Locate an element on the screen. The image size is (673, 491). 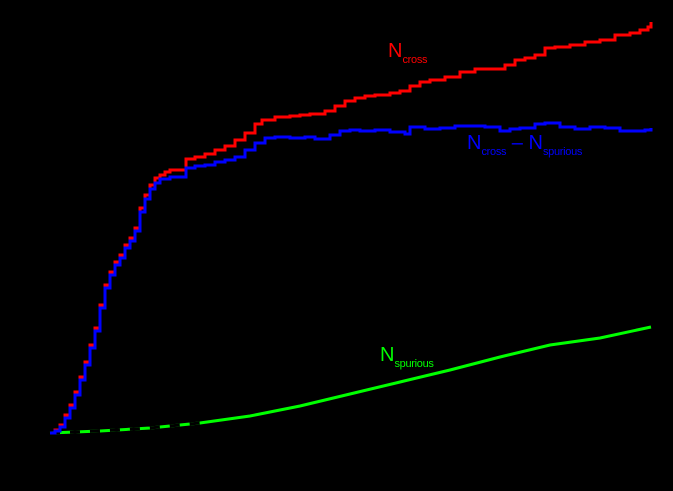
label-n-cross: Ncross is located at coordinates (408, 53).